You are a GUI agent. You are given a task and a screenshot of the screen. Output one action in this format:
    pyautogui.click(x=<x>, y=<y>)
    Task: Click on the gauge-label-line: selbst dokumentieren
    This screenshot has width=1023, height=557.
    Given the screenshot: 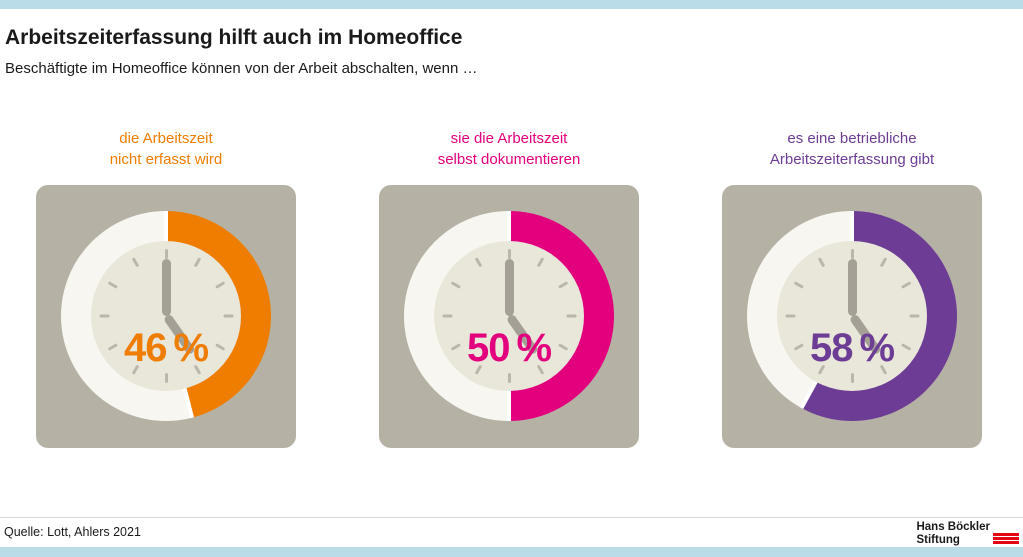 What is the action you would take?
    pyautogui.click(x=509, y=159)
    